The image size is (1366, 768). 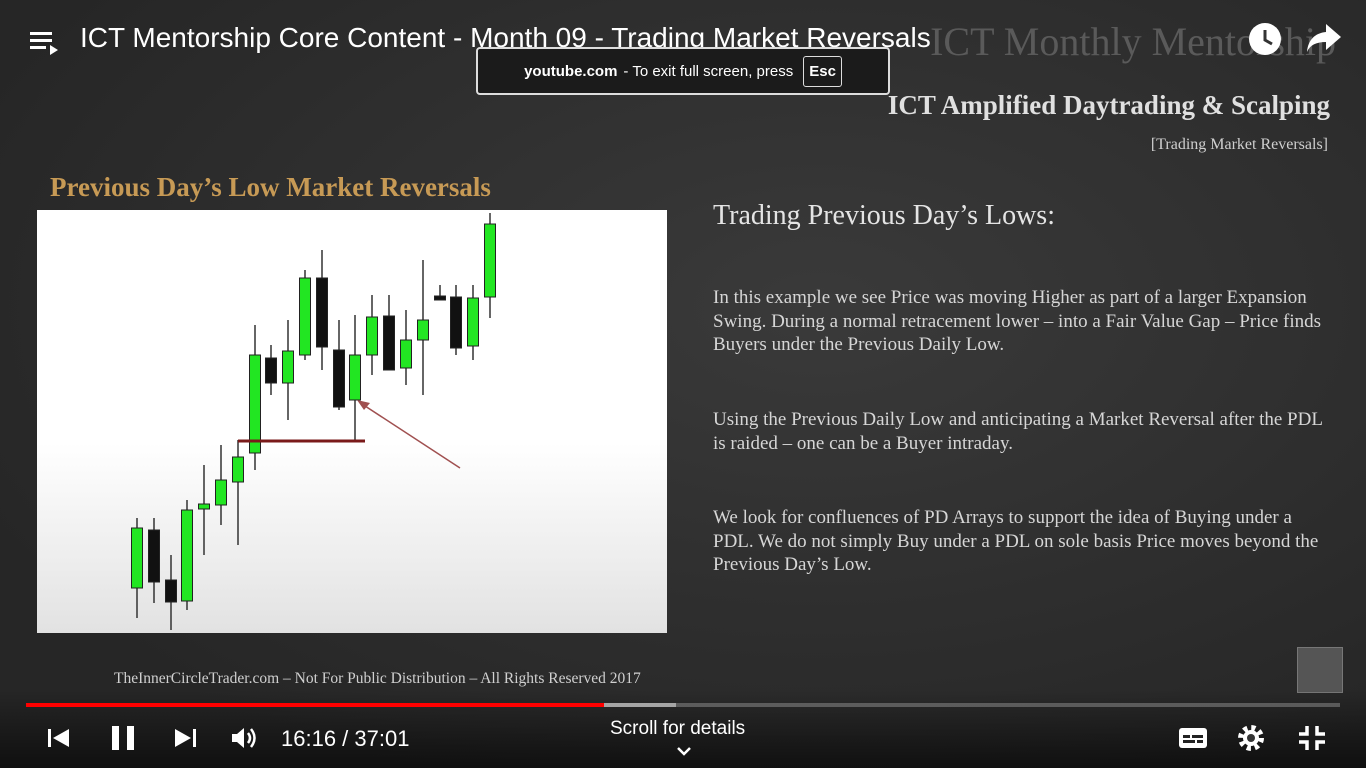 What do you see at coordinates (270, 187) in the screenshot?
I see `chart-title: Previous Day’s Low Market Reversals` at bounding box center [270, 187].